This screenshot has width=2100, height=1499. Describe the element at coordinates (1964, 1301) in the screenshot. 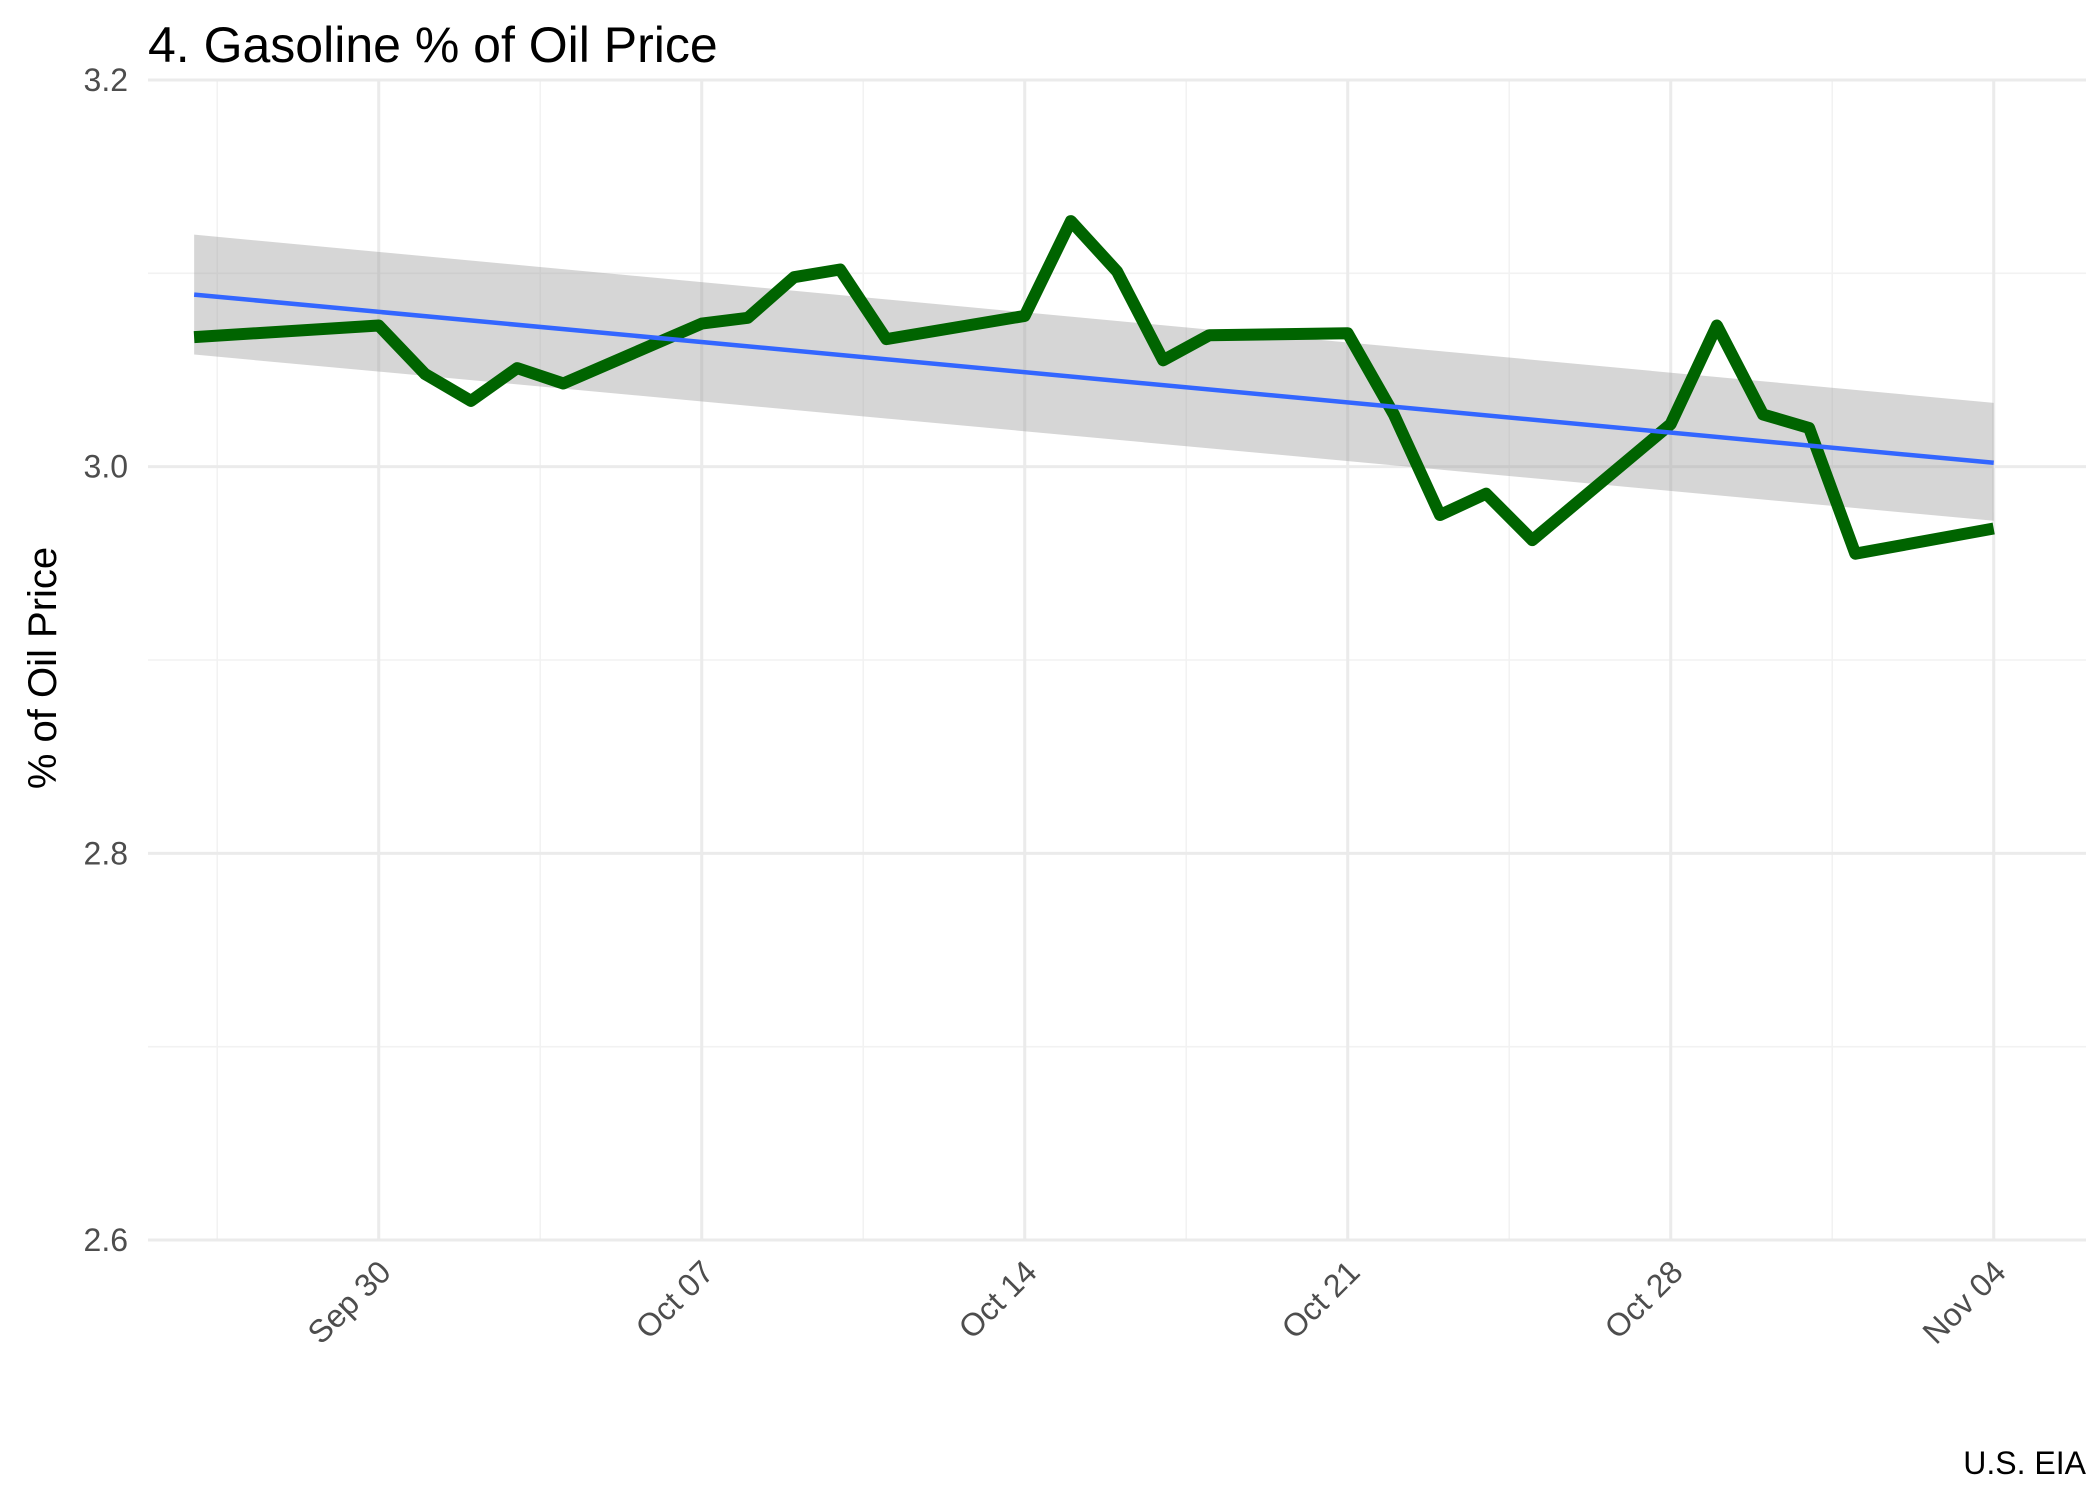

I see `x-tick-label: Nov 04` at that location.